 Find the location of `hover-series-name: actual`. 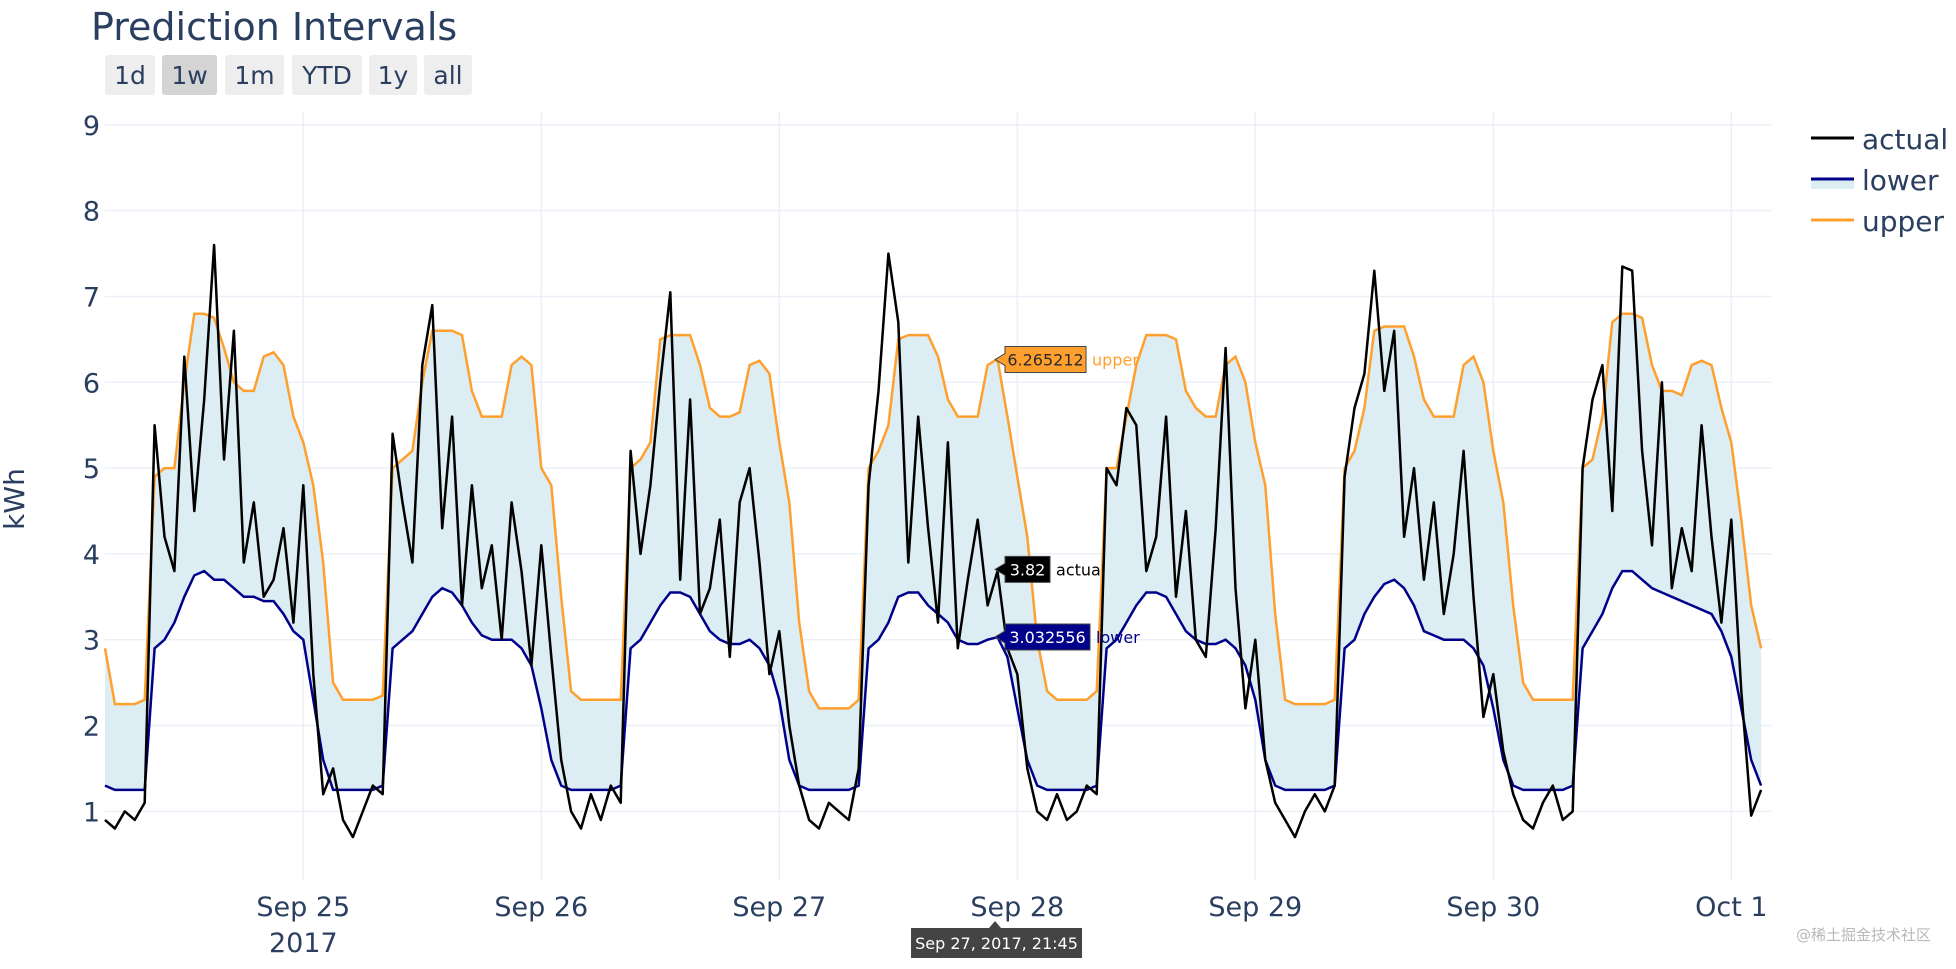

hover-series-name: actual is located at coordinates (1080, 569).